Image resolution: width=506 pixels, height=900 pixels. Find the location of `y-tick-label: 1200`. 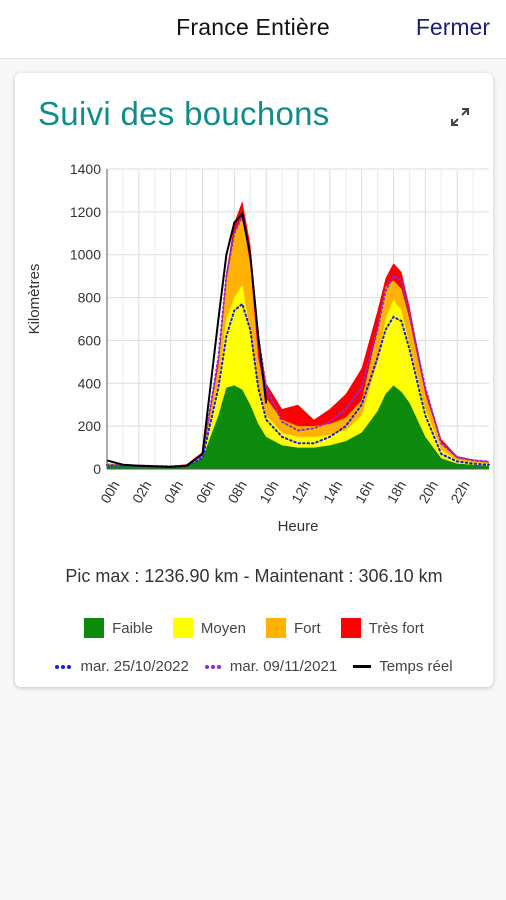

y-tick-label: 1200 is located at coordinates (85, 212).